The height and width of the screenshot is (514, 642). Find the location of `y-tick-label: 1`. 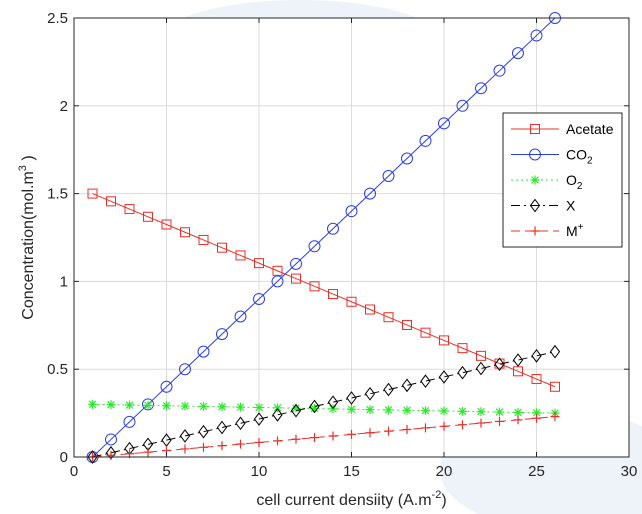

y-tick-label: 1 is located at coordinates (64, 281).